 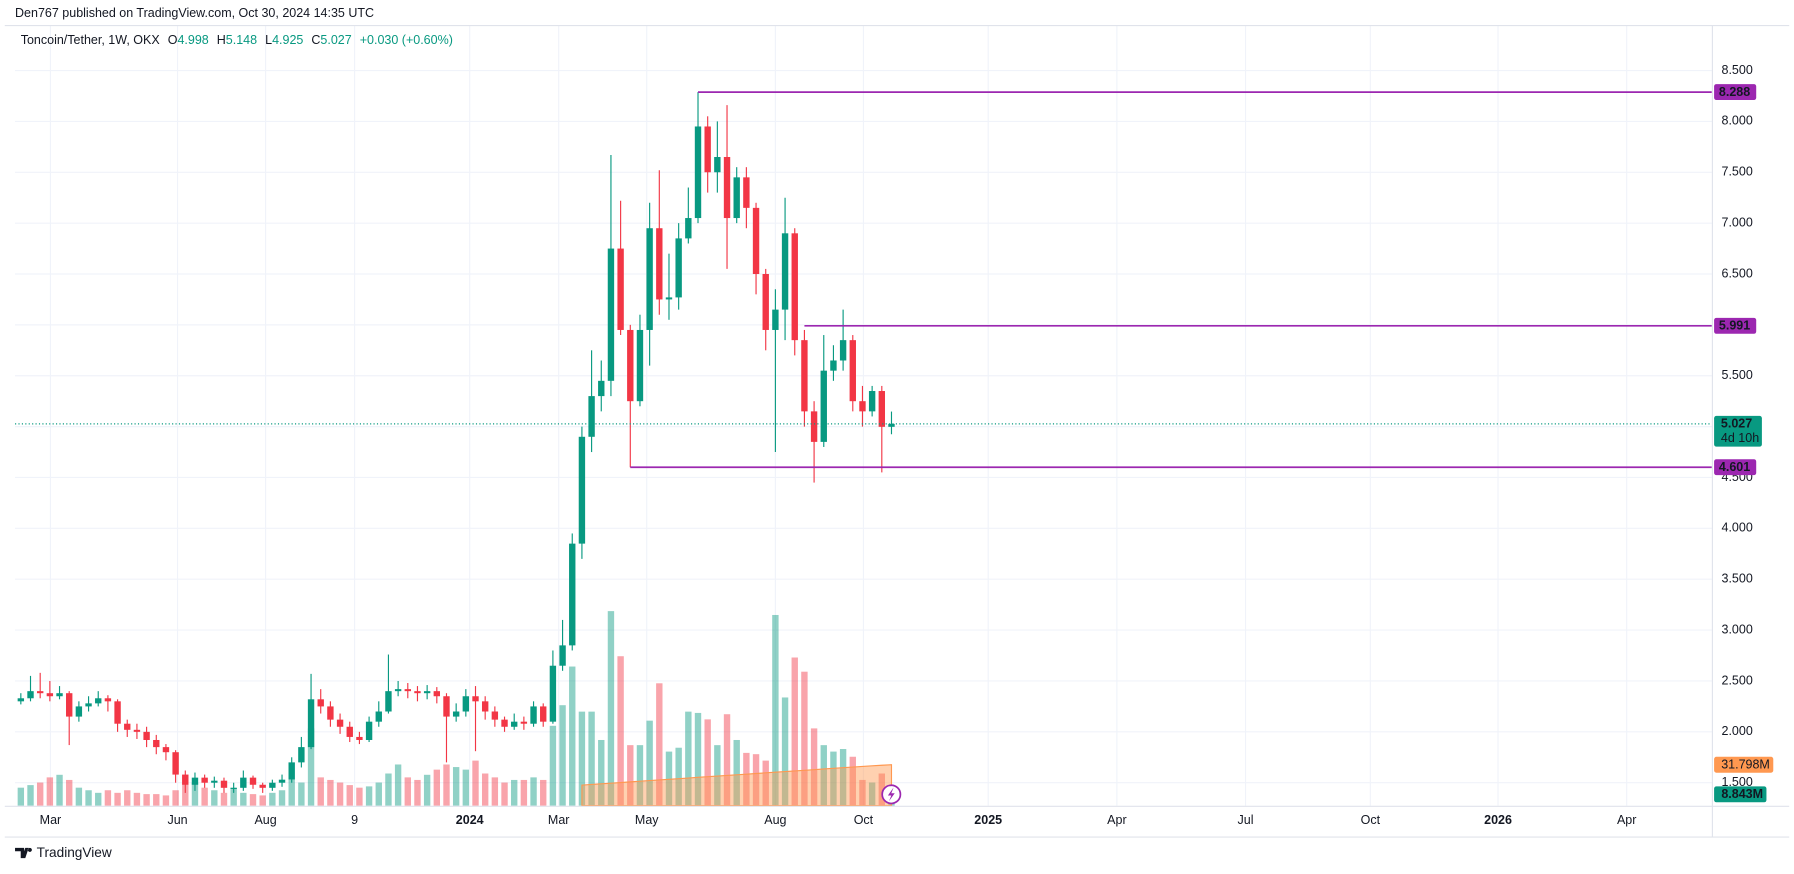 What do you see at coordinates (177, 820) in the screenshot?
I see `x-tick-label: Jun` at bounding box center [177, 820].